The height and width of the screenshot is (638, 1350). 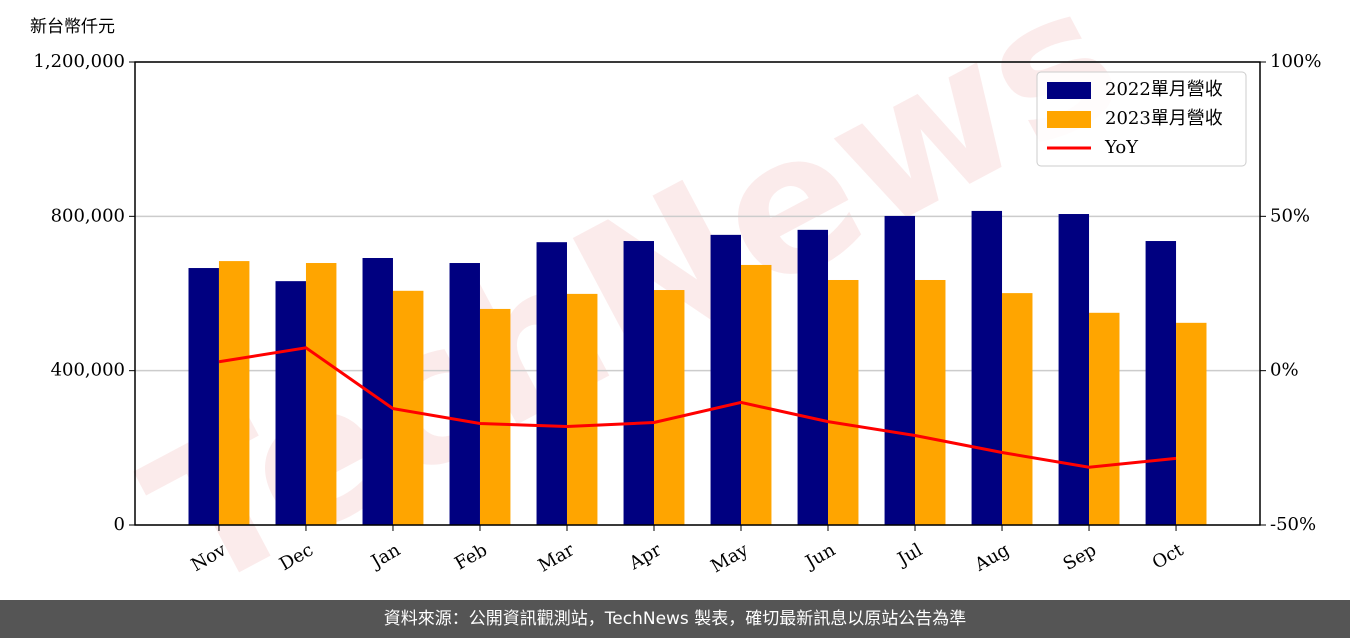 I want to click on x-tick-label: Jul, so click(x=910, y=555).